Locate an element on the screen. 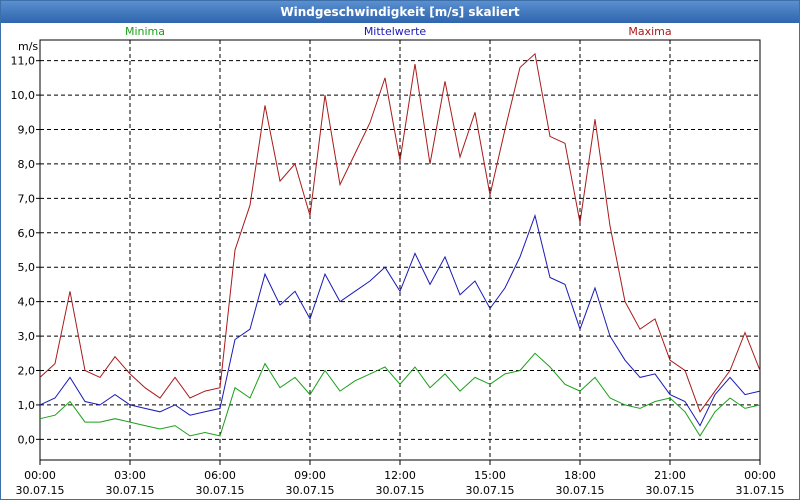 The height and width of the screenshot is (500, 800). x-tick-time: 12:00 is located at coordinates (400, 475).